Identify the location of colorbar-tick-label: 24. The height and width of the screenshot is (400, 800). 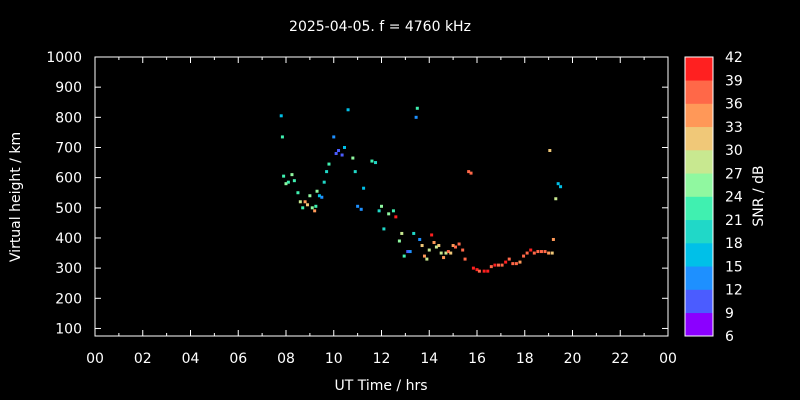
(734, 198).